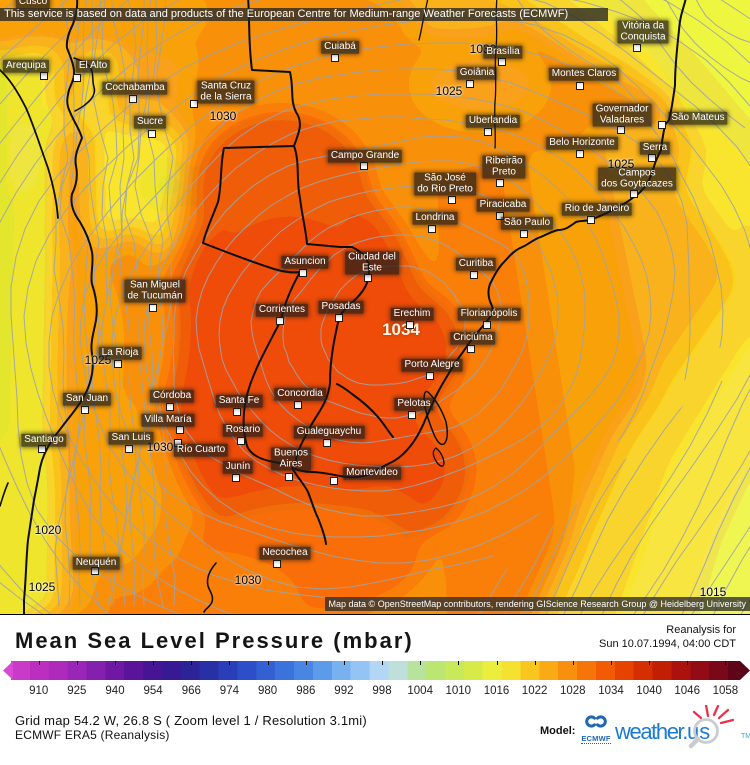 The width and height of the screenshot is (750, 765). What do you see at coordinates (745, 736) in the screenshot?
I see `svg-text: TM` at bounding box center [745, 736].